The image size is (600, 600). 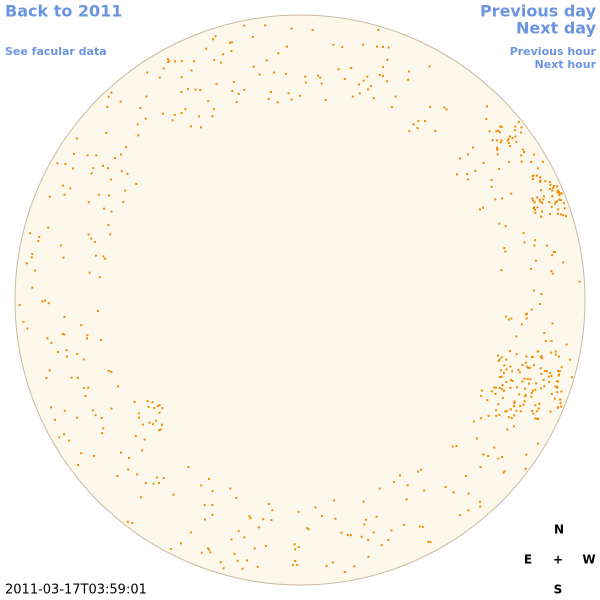 I want to click on facular-link: See facular data, so click(x=56, y=51).